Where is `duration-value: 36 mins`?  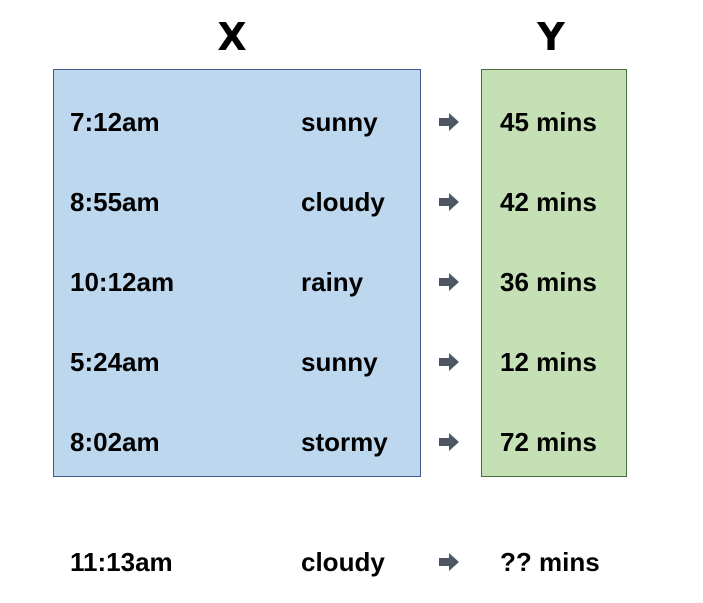 duration-value: 36 mins is located at coordinates (548, 282).